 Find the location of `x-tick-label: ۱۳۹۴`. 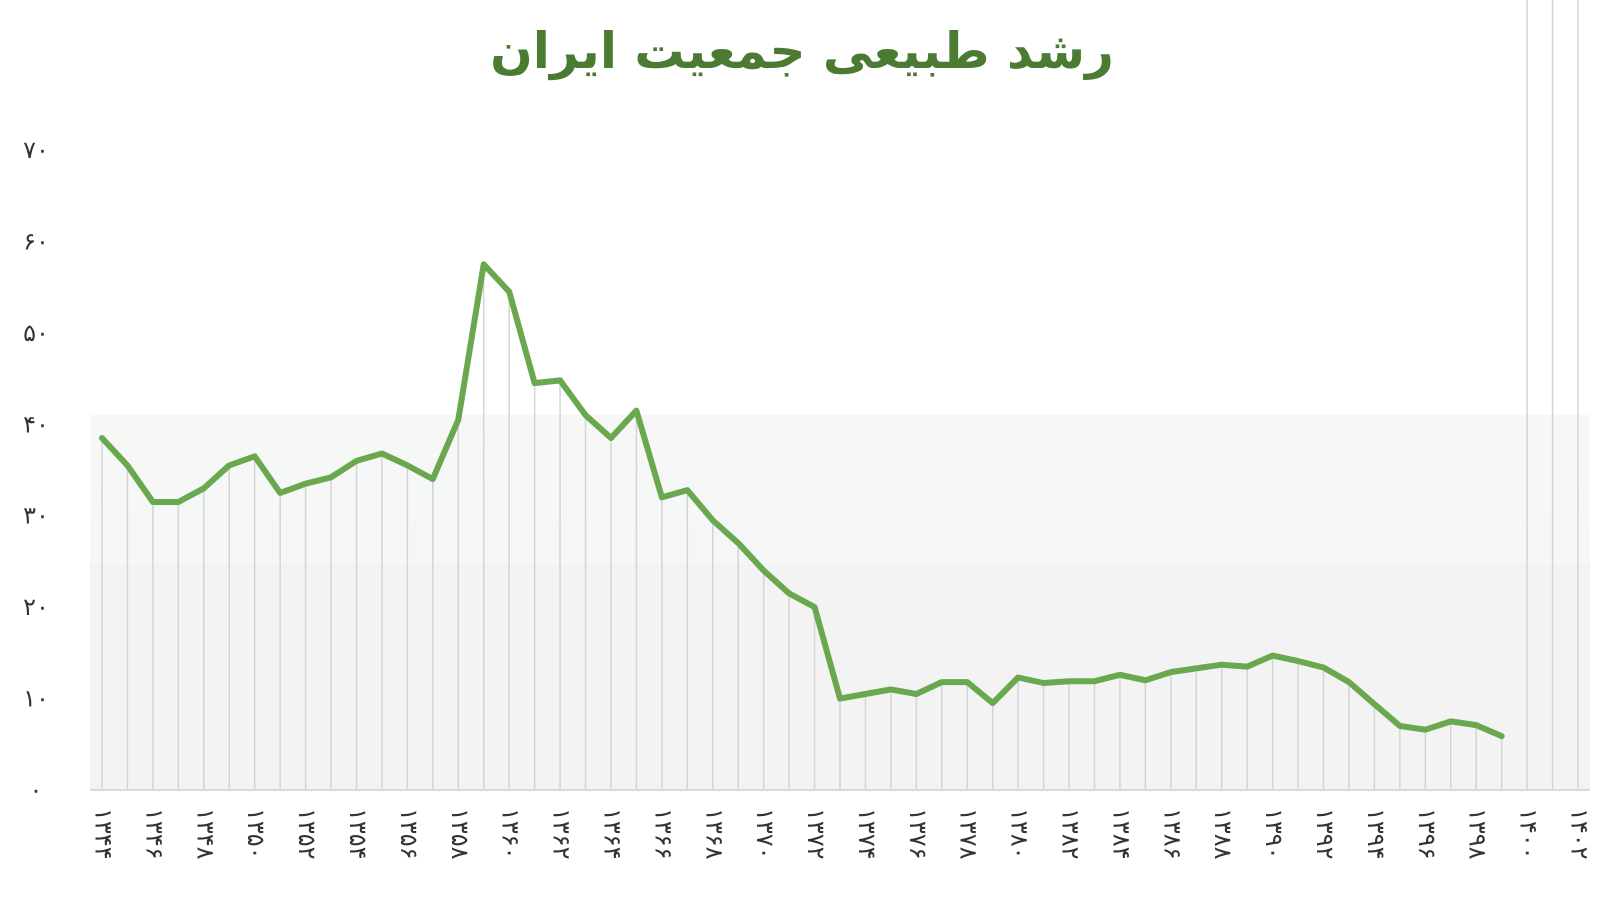

x-tick-label: ۱۳۹۴ is located at coordinates (1376, 834).